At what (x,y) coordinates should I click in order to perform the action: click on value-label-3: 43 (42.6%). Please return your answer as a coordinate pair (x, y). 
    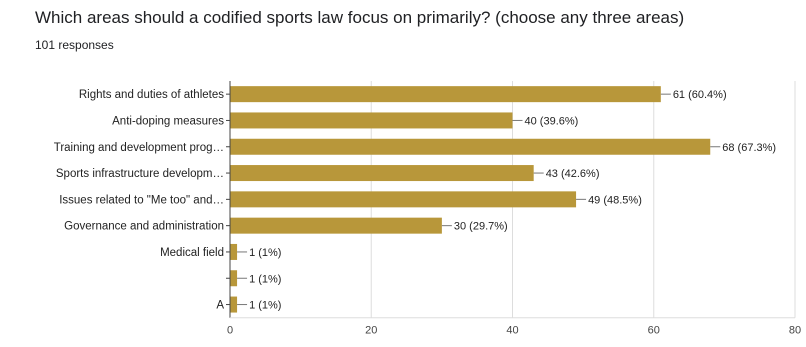
    Looking at the image, I should click on (573, 174).